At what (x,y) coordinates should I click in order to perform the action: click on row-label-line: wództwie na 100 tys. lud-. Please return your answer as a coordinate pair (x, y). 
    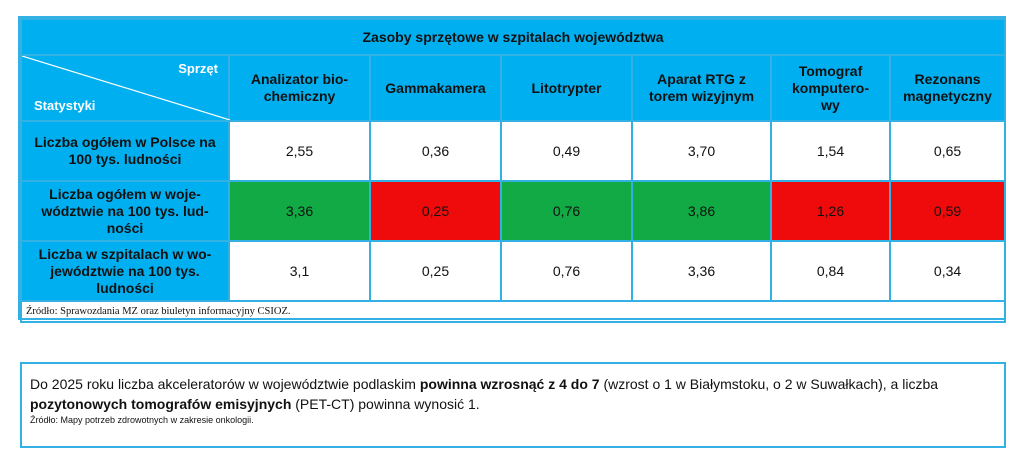
    Looking at the image, I should click on (125, 210).